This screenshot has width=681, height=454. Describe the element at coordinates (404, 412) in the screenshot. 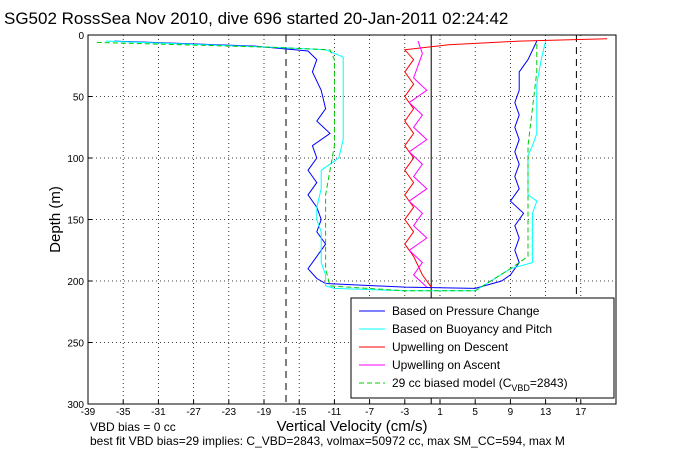

I see `x-tick-label: -3` at that location.